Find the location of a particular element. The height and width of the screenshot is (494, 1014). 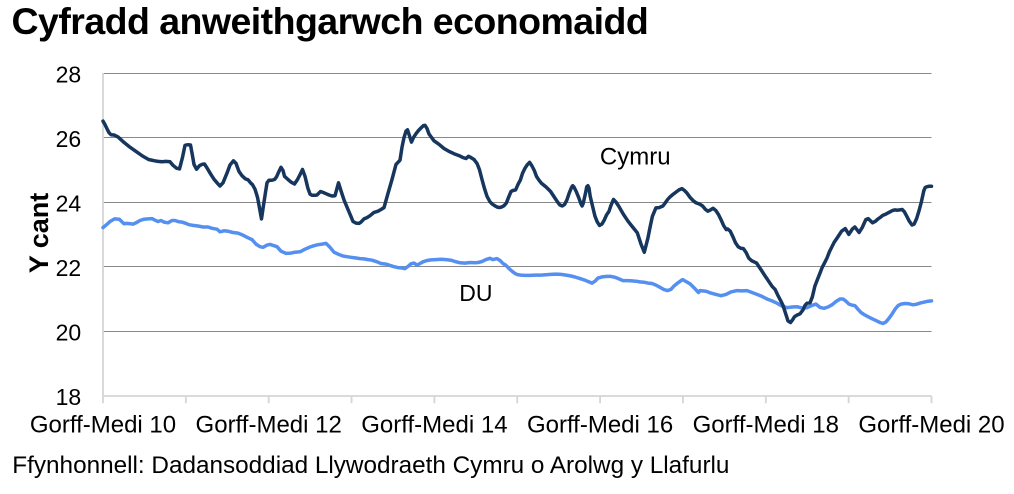

svg-text: Cymru is located at coordinates (635, 157).